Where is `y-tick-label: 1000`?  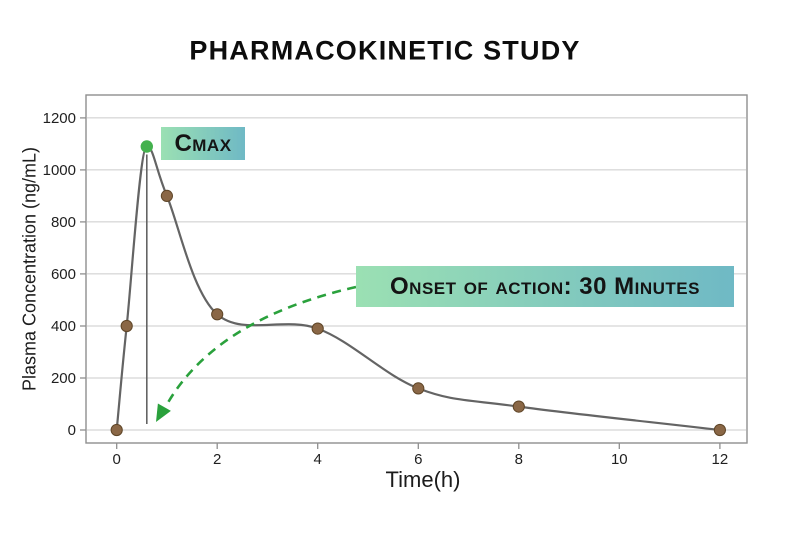 y-tick-label: 1000 is located at coordinates (59, 170).